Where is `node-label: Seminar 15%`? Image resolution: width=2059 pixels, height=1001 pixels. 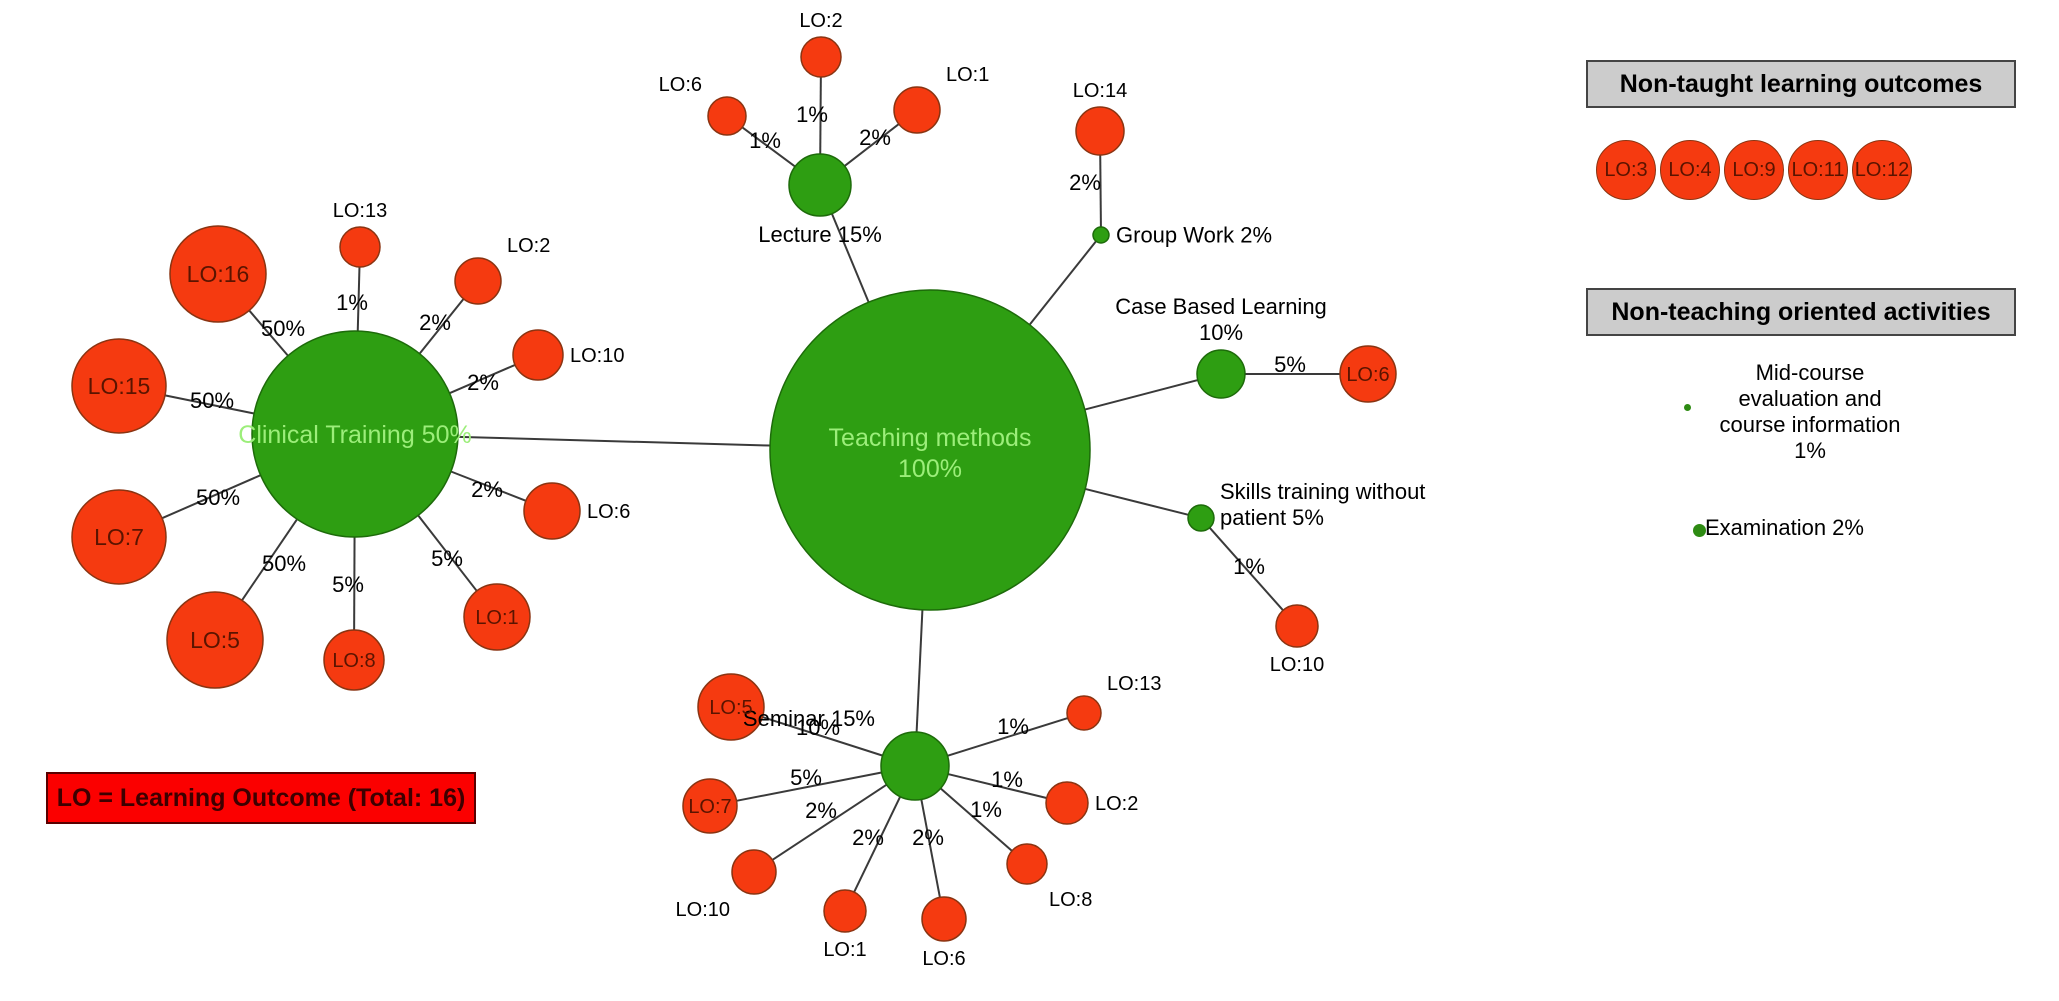 node-label: Seminar 15% is located at coordinates (809, 718).